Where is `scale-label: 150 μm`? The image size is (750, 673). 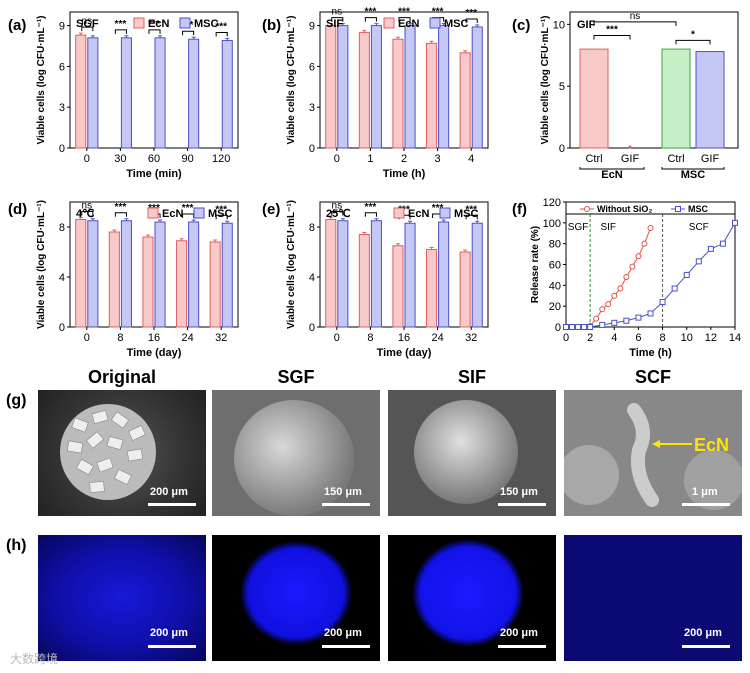 scale-label: 150 μm is located at coordinates (519, 492).